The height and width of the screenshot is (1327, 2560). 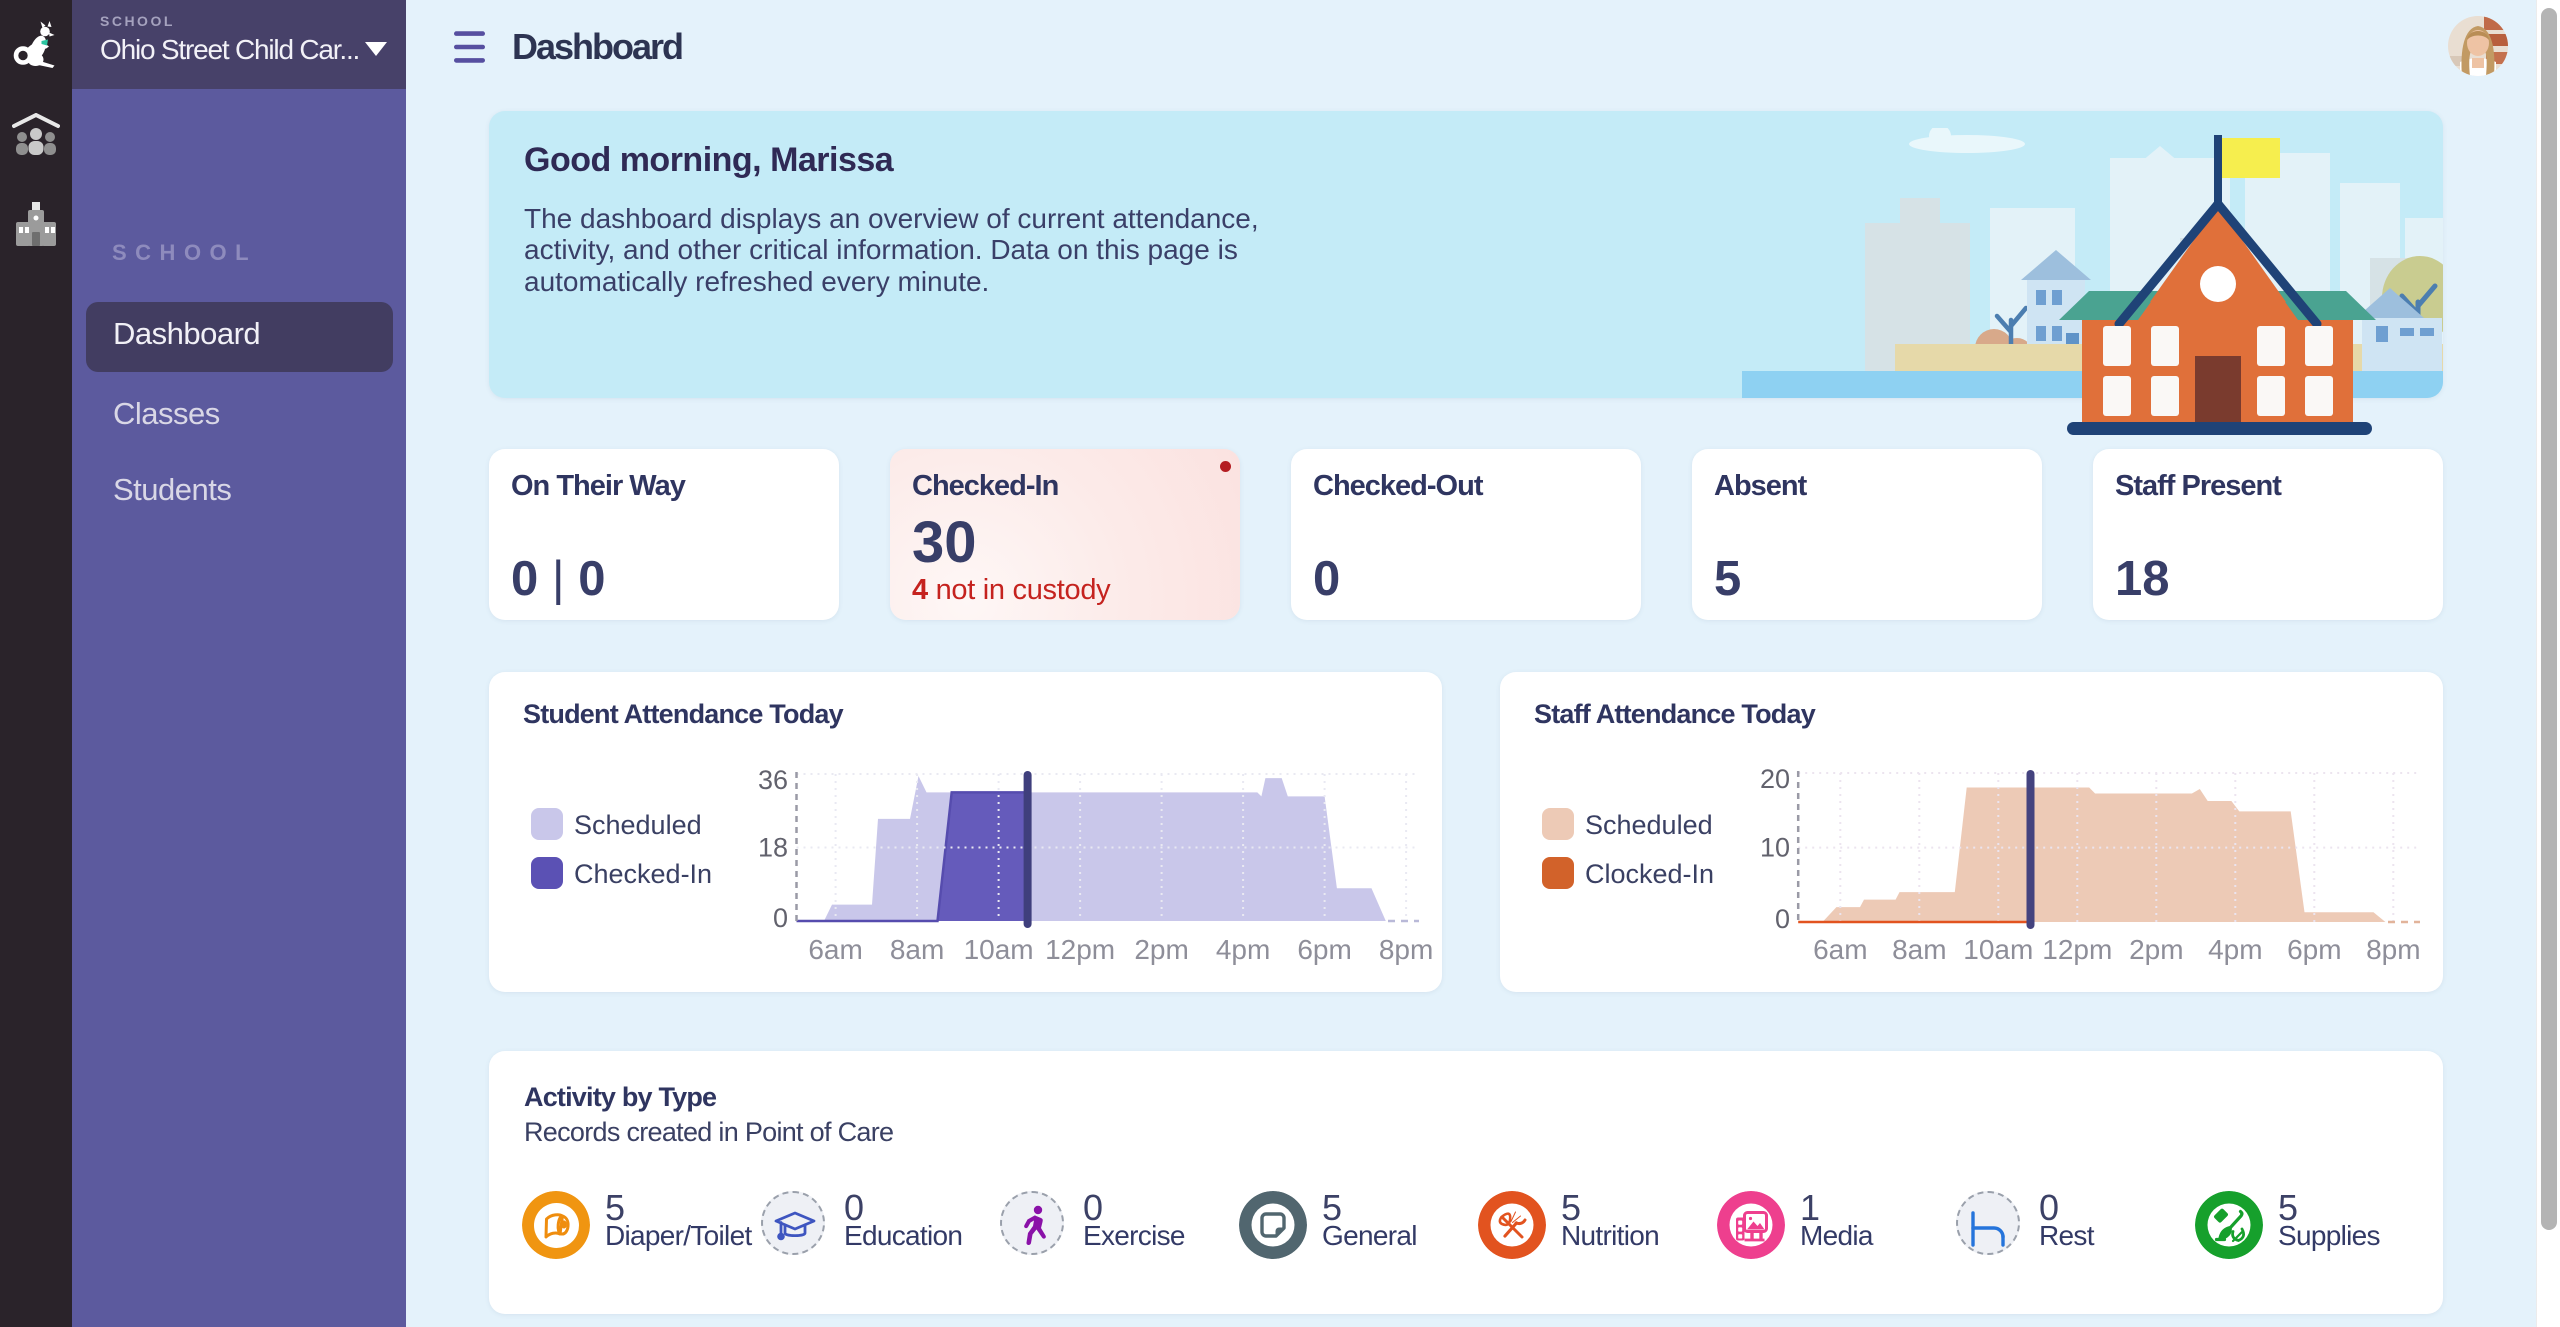 I want to click on svg-text: 18, so click(x=773, y=848).